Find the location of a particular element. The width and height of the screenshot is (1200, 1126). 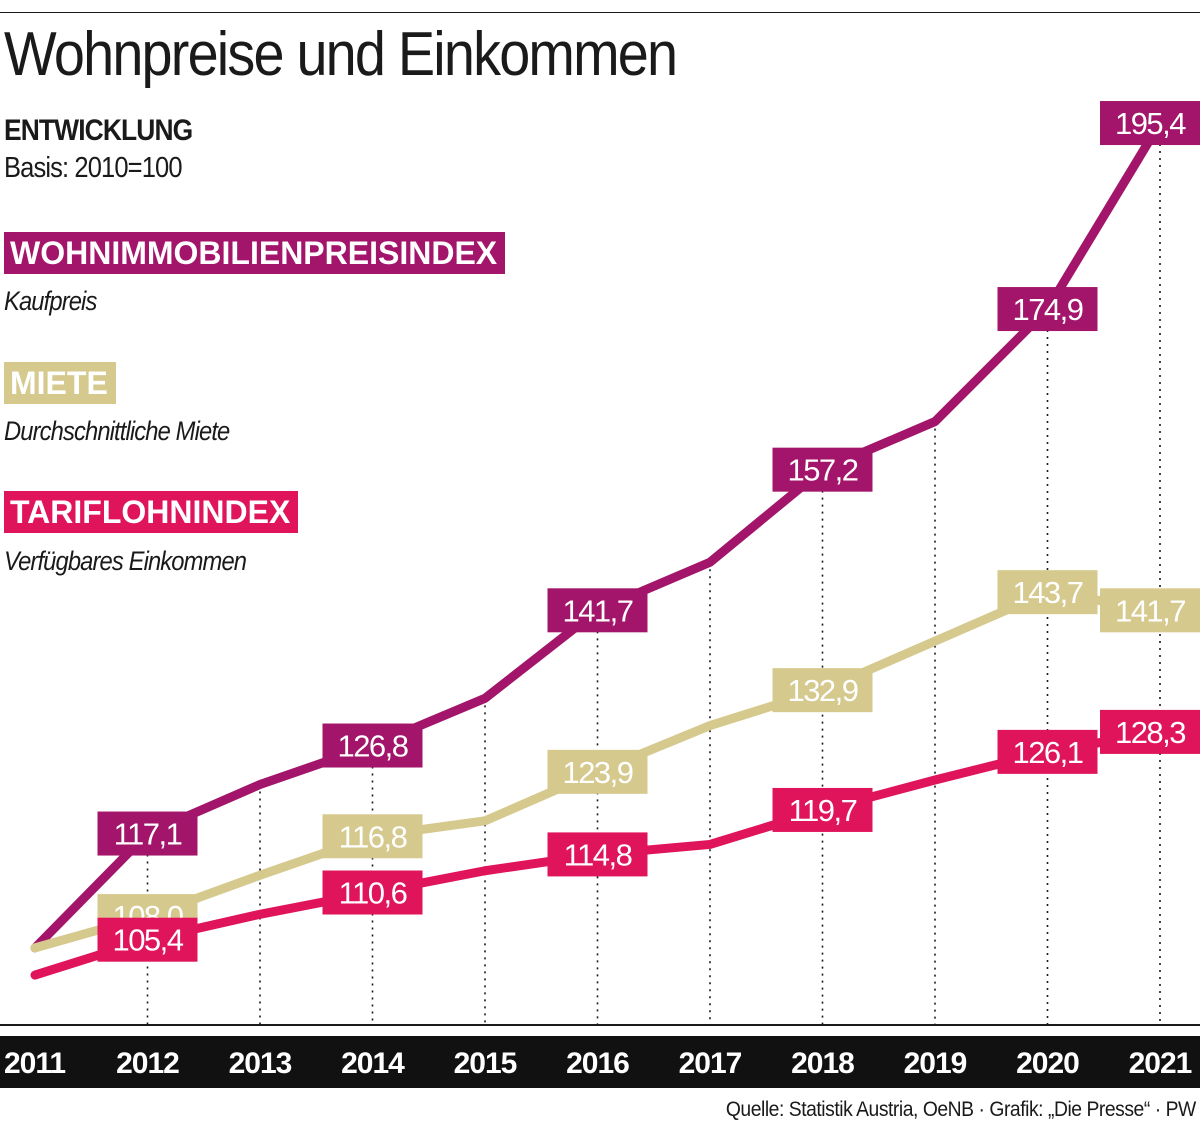

data-label-2-2021: 141,7 is located at coordinates (1150, 610).